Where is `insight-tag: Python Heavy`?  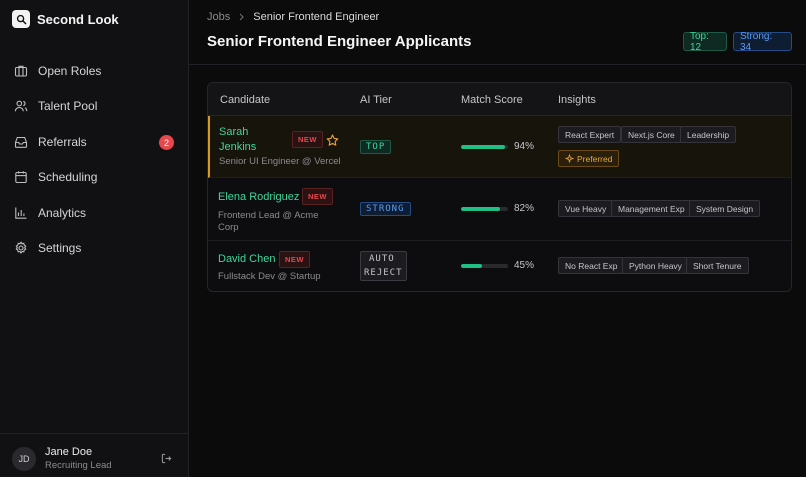 insight-tag: Python Heavy is located at coordinates (655, 265).